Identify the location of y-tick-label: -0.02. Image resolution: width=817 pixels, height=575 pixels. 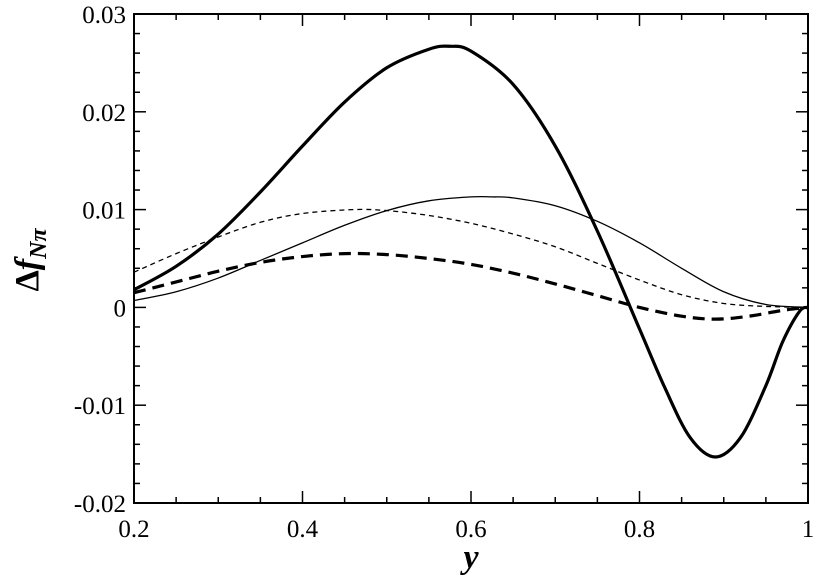
(100, 504).